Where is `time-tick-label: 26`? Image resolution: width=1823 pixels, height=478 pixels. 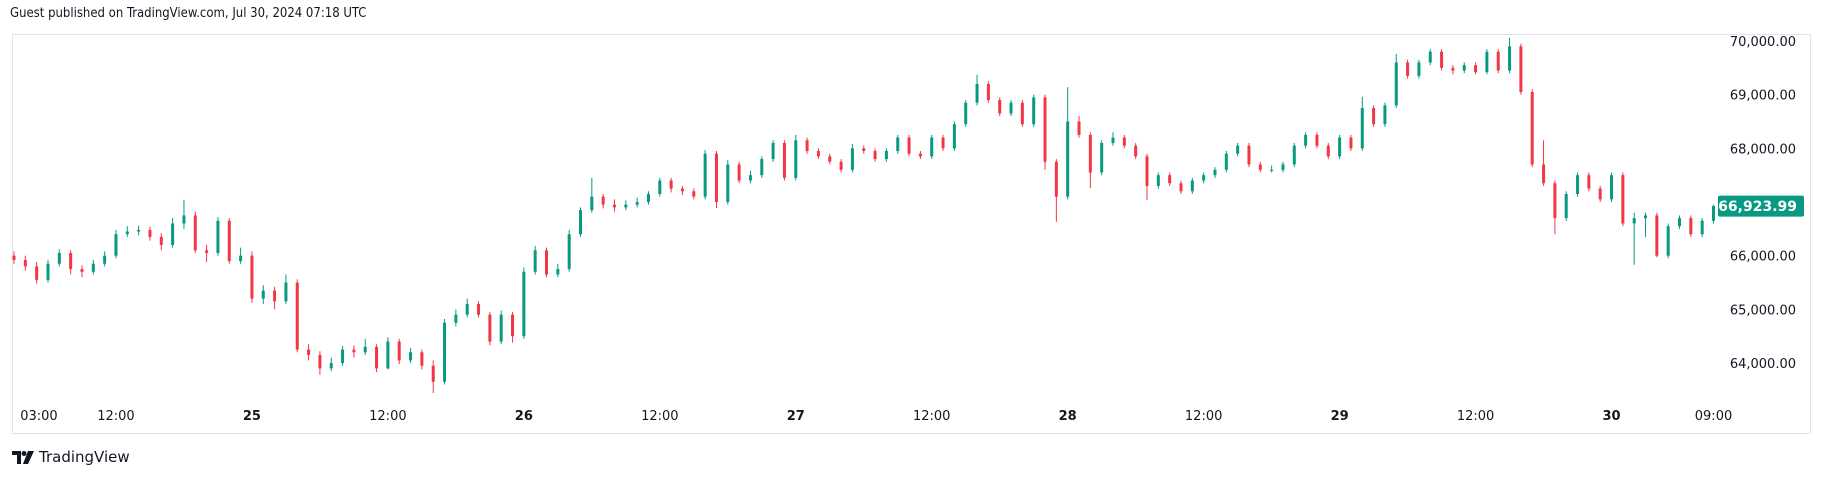 time-tick-label: 26 is located at coordinates (524, 416).